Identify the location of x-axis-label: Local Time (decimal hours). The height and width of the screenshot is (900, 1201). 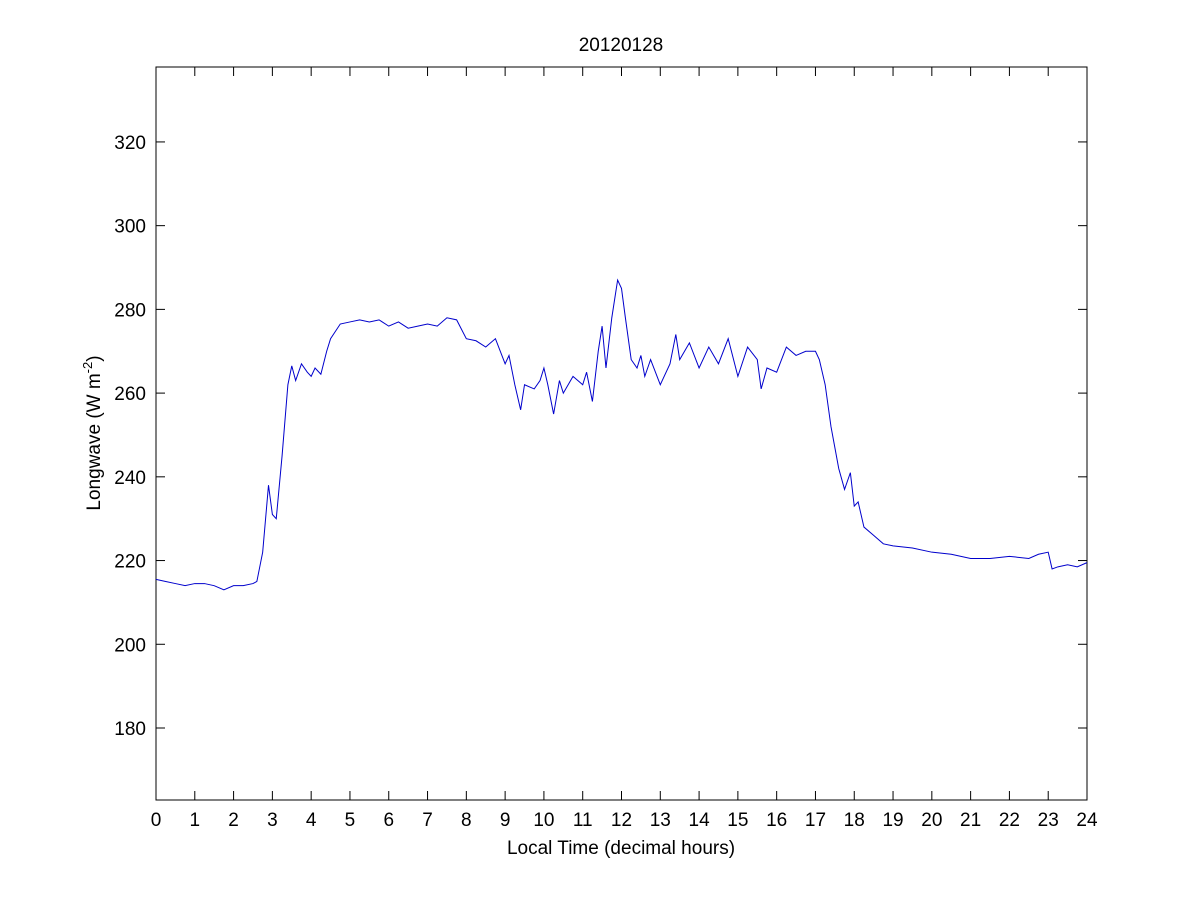
(621, 848).